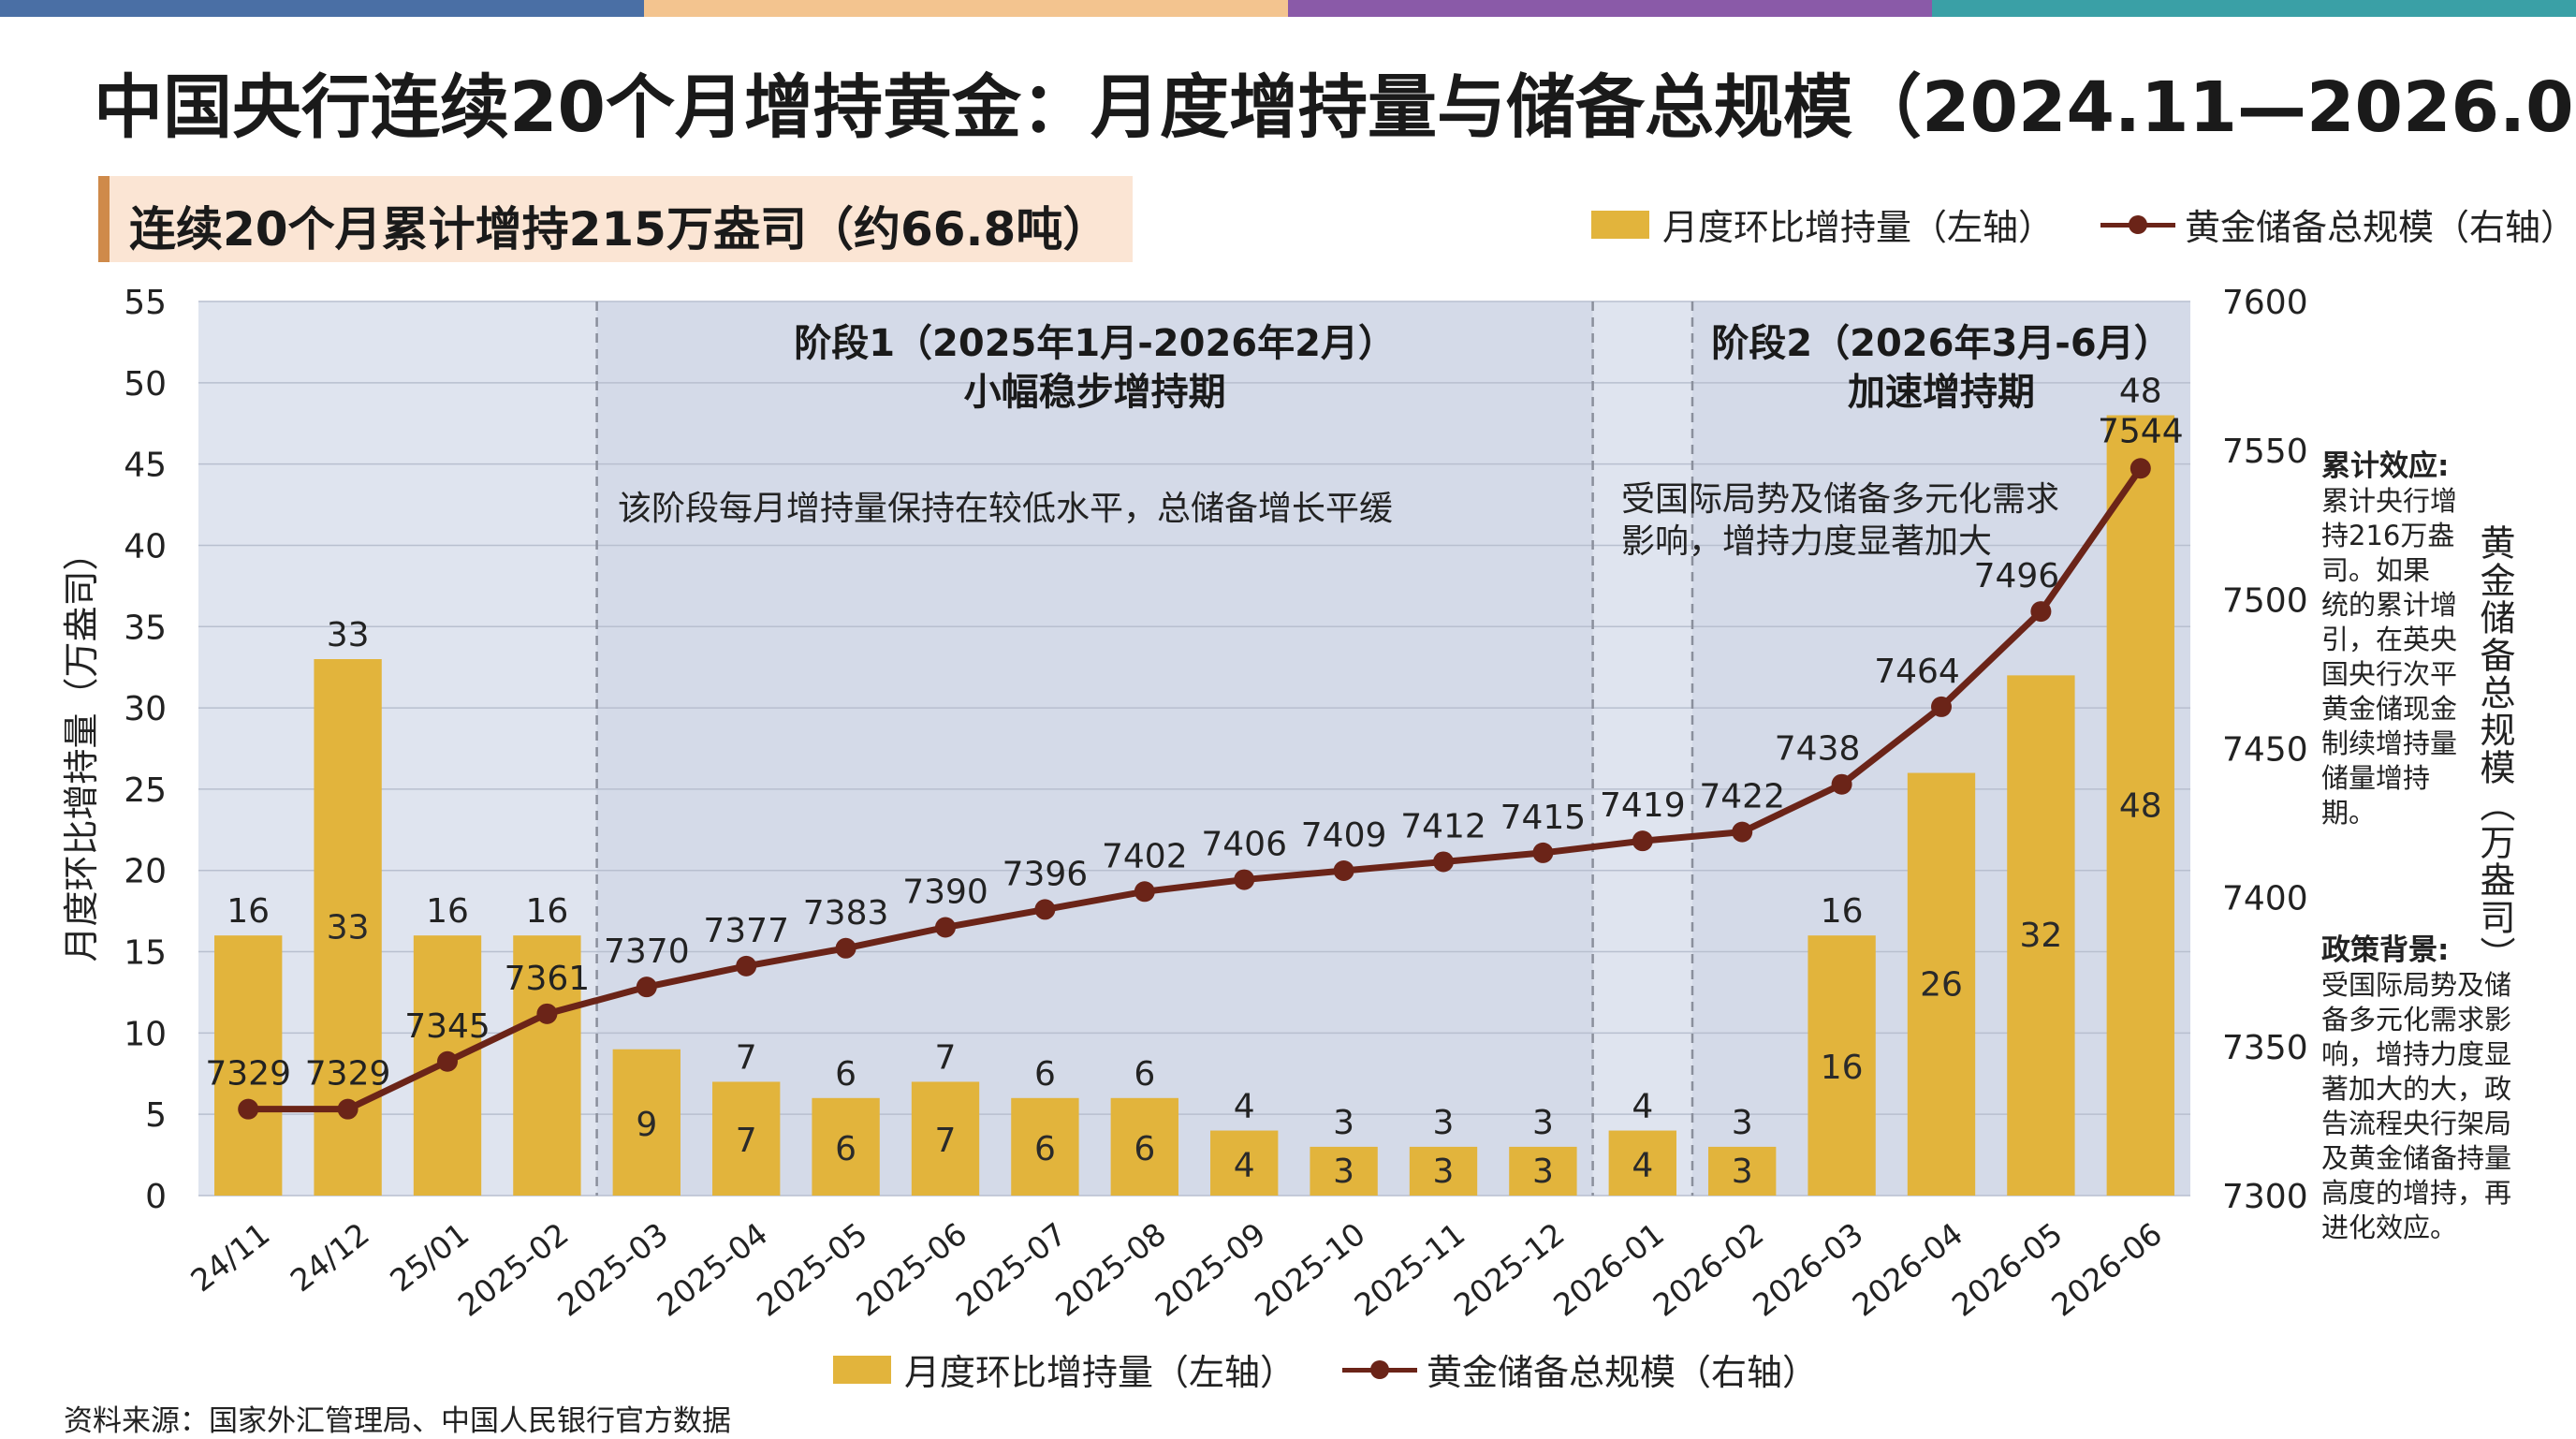 The height and width of the screenshot is (1439, 2576). I want to click on effect-body-5: 国央行次平, so click(2389, 674).